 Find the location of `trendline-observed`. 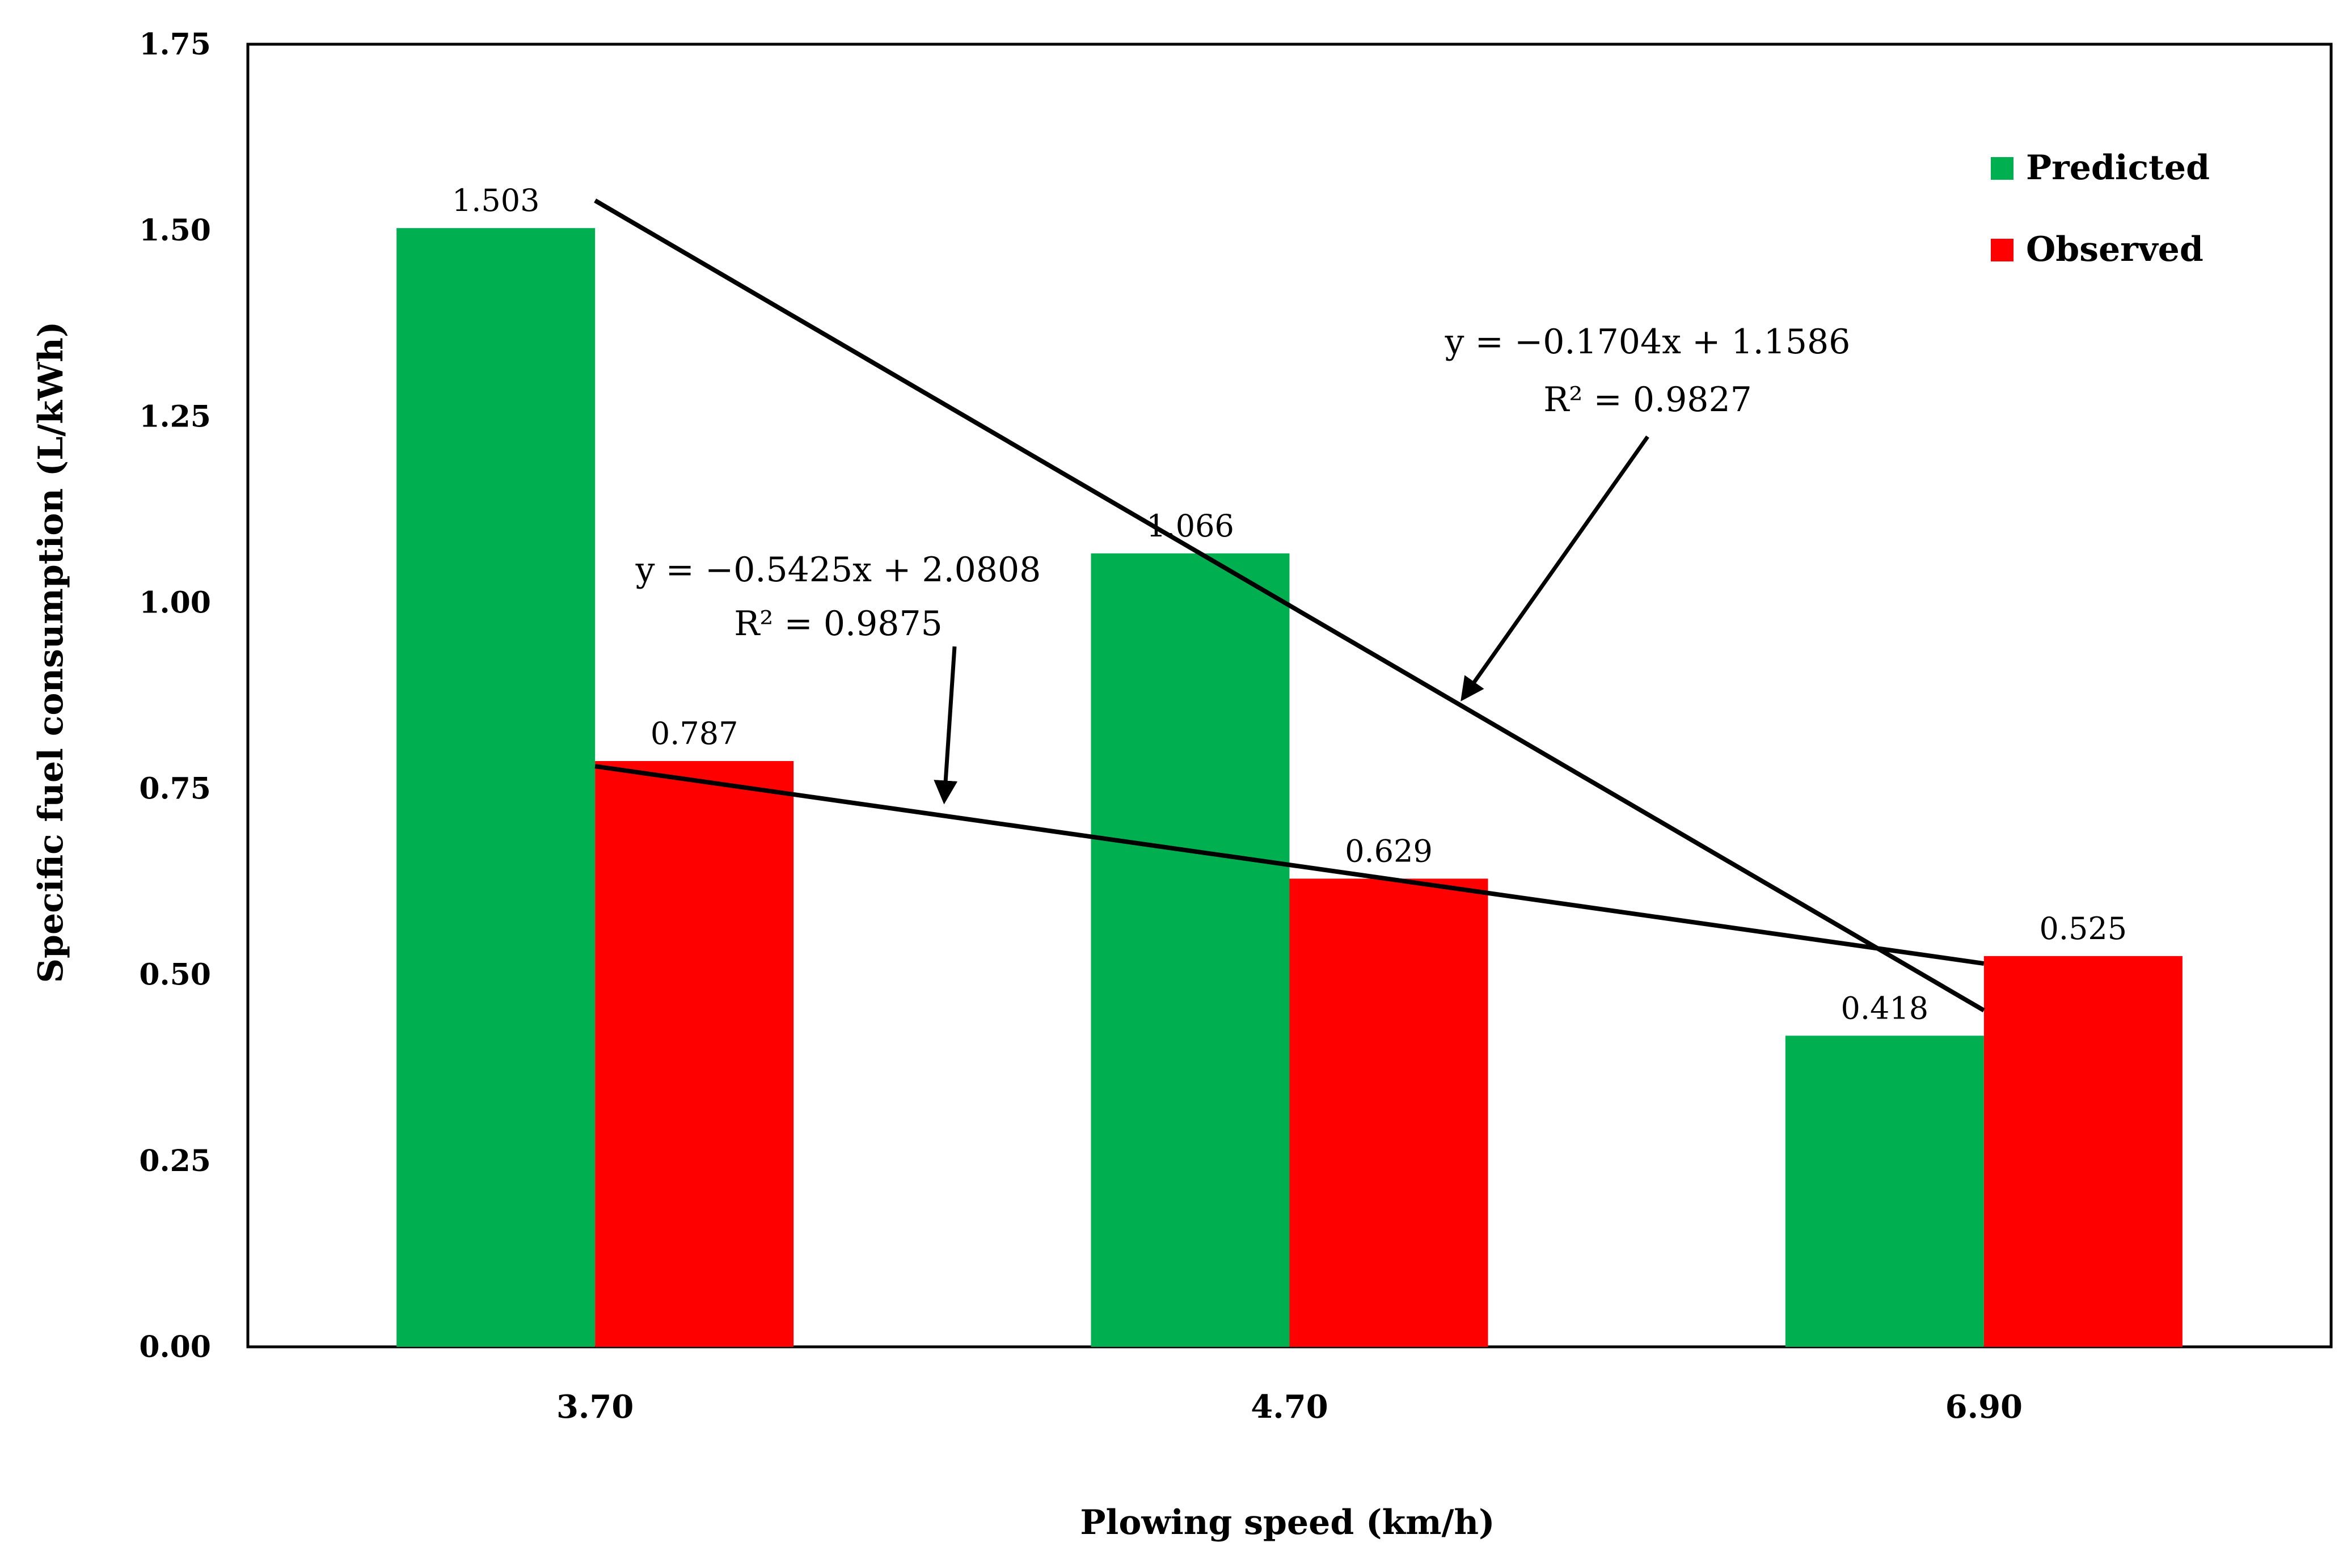

trendline-observed is located at coordinates (1289, 865).